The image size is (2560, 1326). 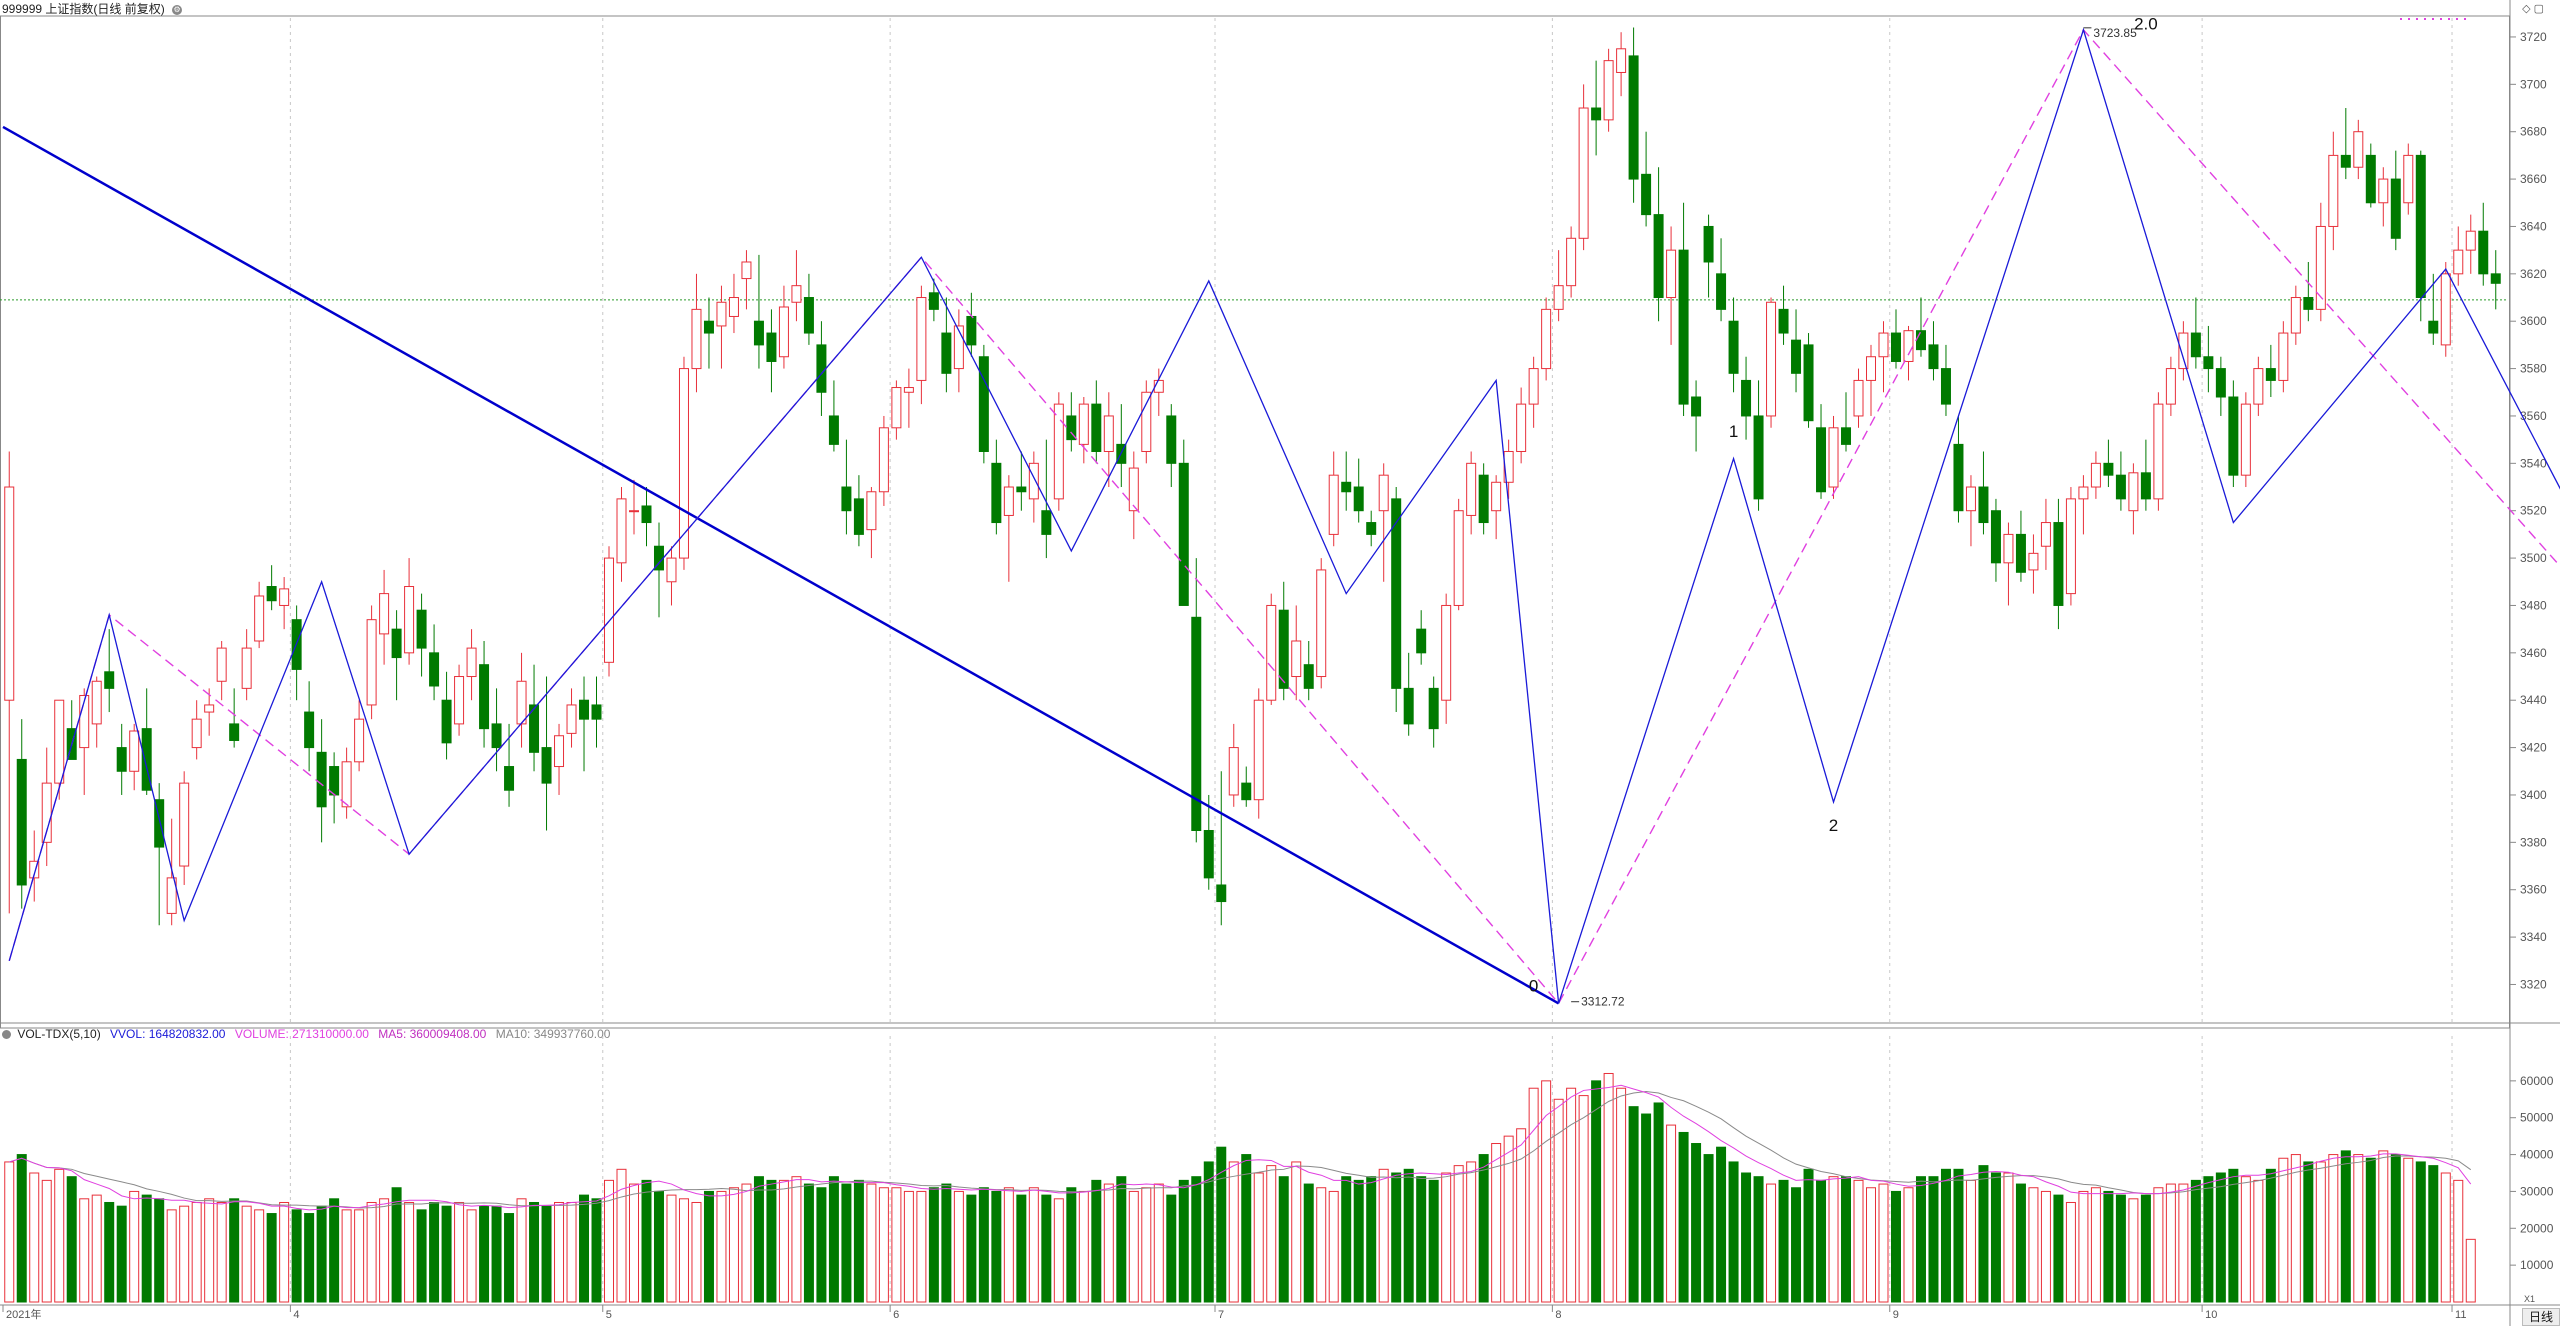 What do you see at coordinates (2533, 84) in the screenshot?
I see `price-tick-label: 3700` at bounding box center [2533, 84].